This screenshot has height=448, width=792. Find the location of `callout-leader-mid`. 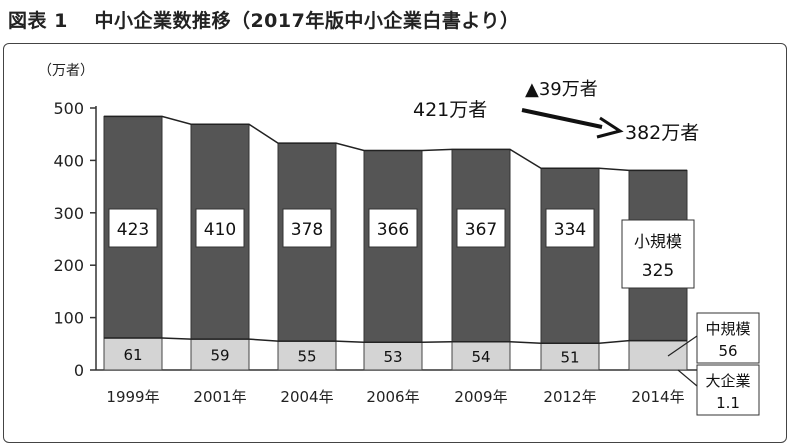

callout-leader-mid is located at coordinates (682, 346).